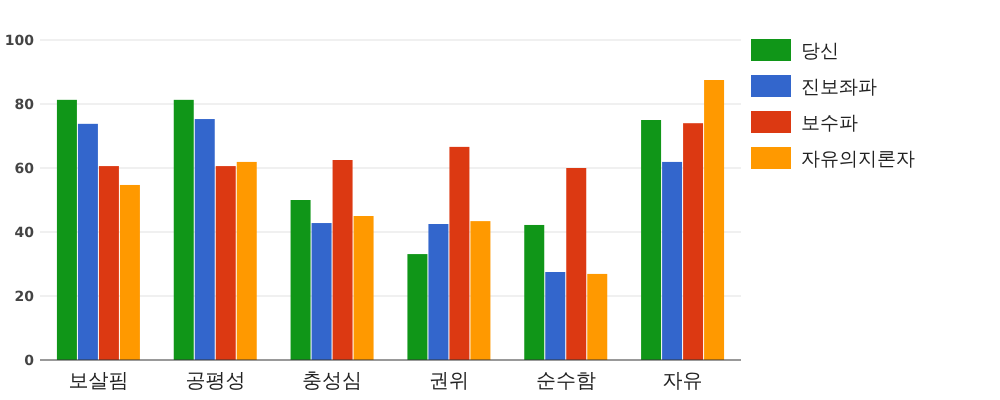  Describe the element at coordinates (24, 297) in the screenshot. I see `y-tick-label: 20` at that location.